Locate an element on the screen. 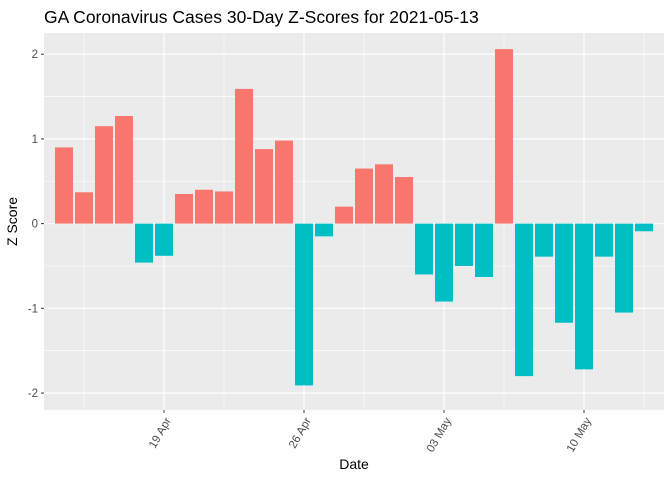 This screenshot has height=480, width=672. x-tick-label: 10 May is located at coordinates (579, 435).